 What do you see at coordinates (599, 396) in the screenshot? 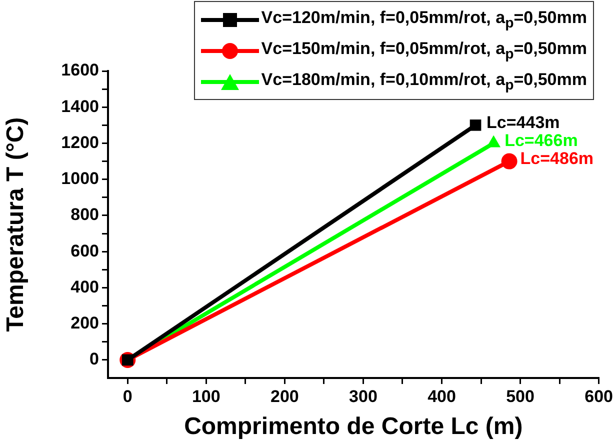
I see `x-tick-label: 600` at bounding box center [599, 396].